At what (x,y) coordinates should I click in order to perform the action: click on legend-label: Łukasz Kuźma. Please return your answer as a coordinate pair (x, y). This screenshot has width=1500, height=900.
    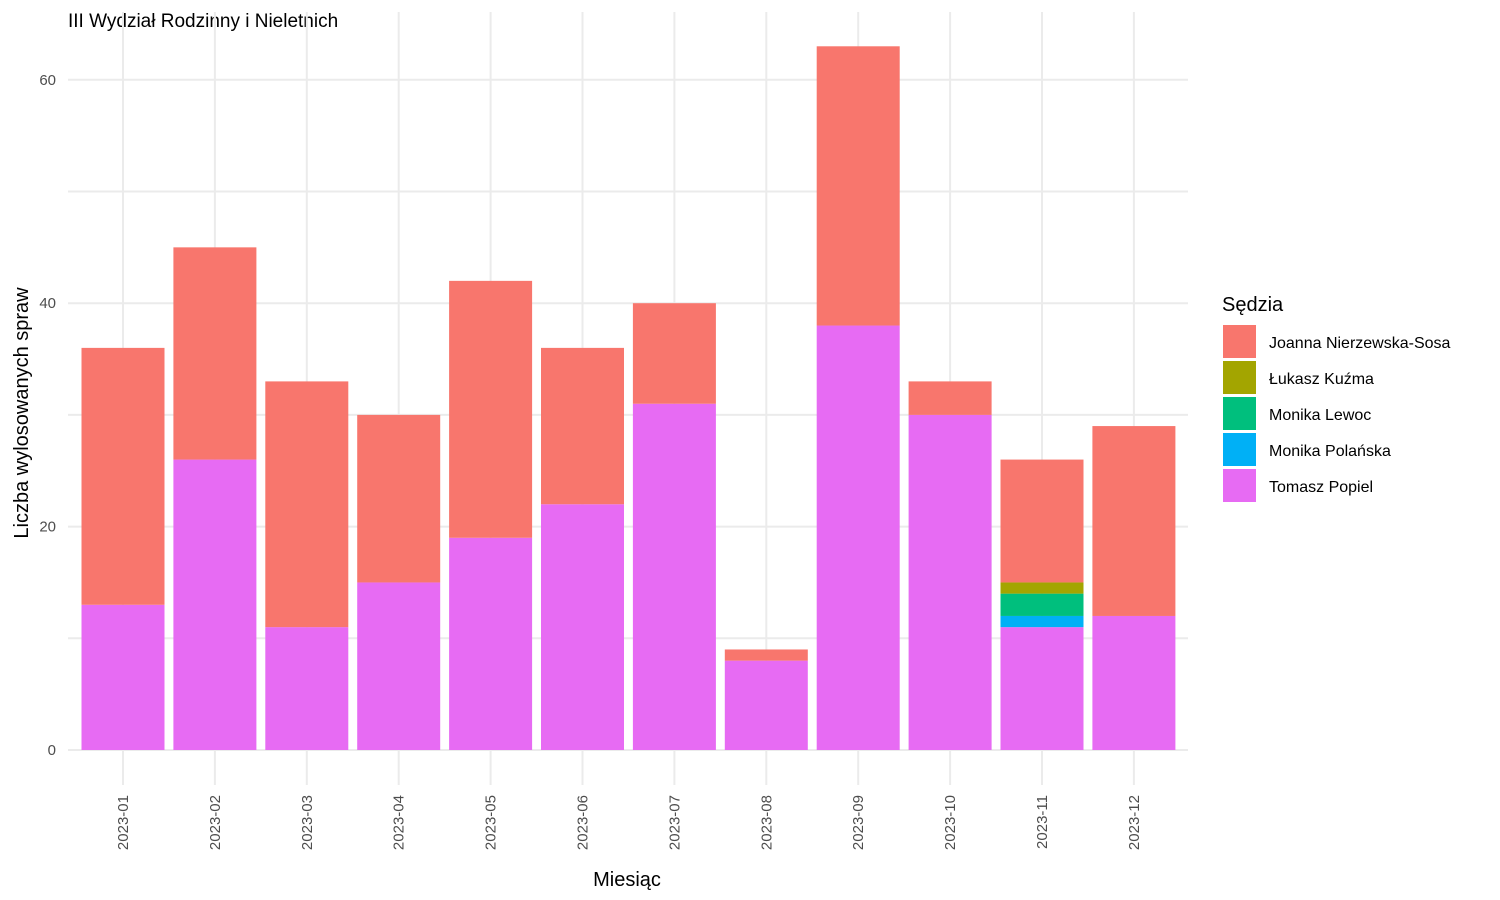
    Looking at the image, I should click on (1321, 379).